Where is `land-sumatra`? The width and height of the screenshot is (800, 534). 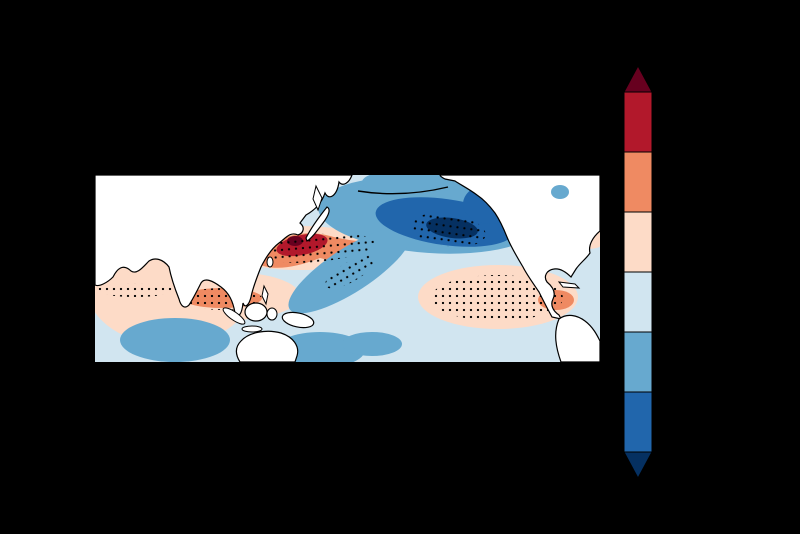
land-sumatra is located at coordinates (234, 316).